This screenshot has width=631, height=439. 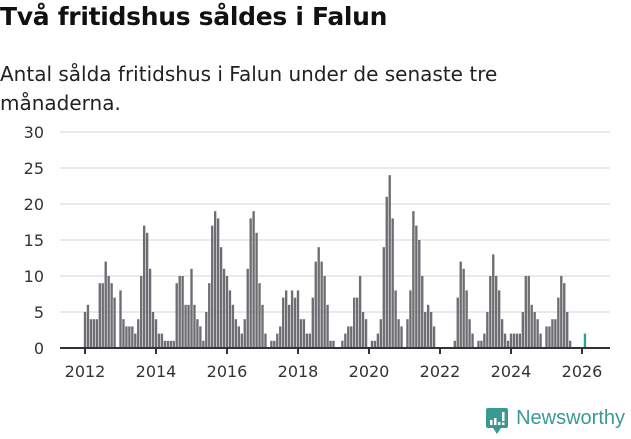 I want to click on highlight-bar, so click(x=585, y=340).